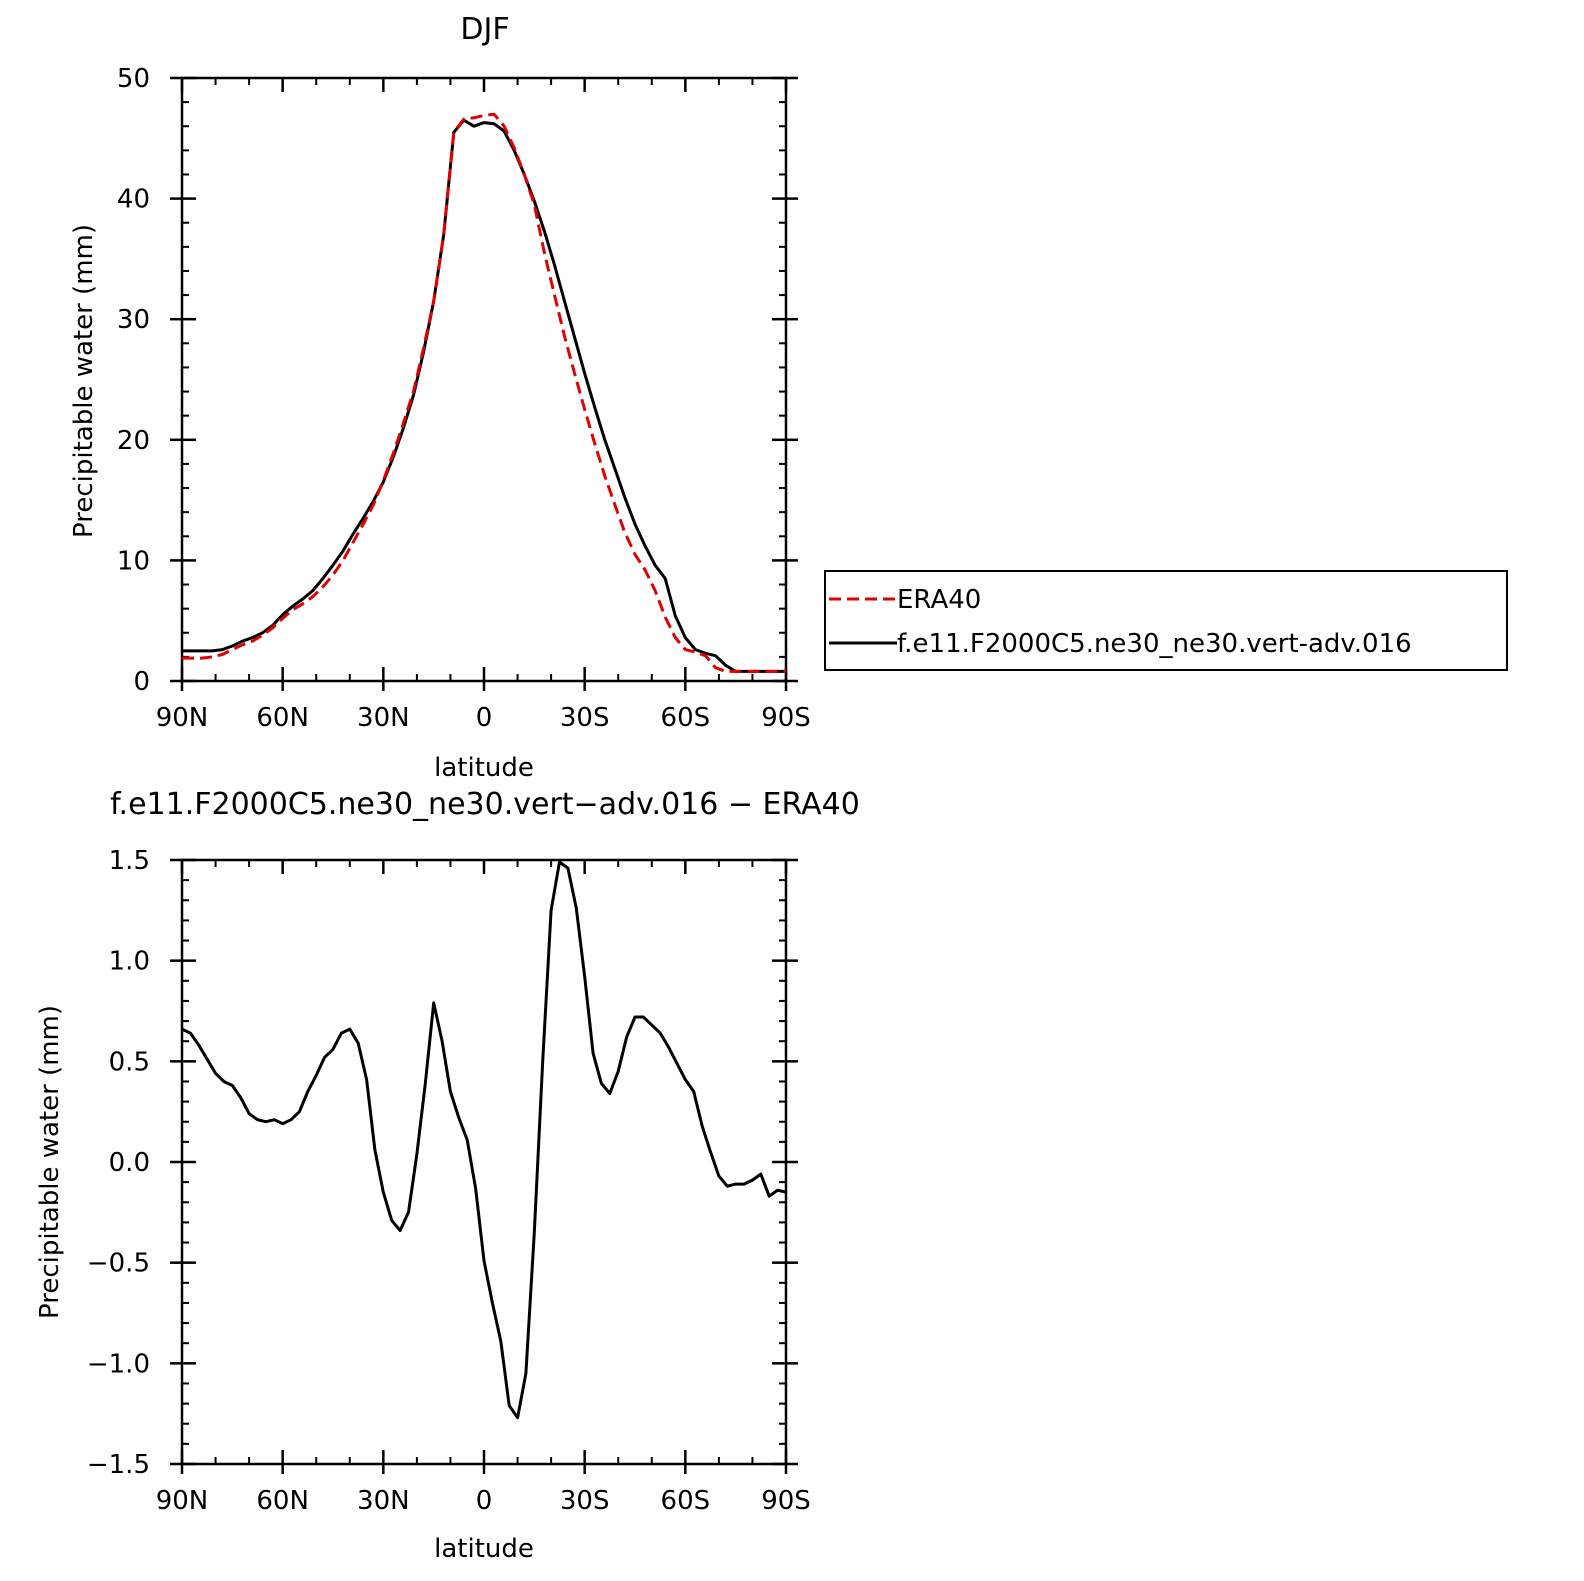 The height and width of the screenshot is (1581, 1584). I want to click on y-tick-label: 0, so click(141, 682).